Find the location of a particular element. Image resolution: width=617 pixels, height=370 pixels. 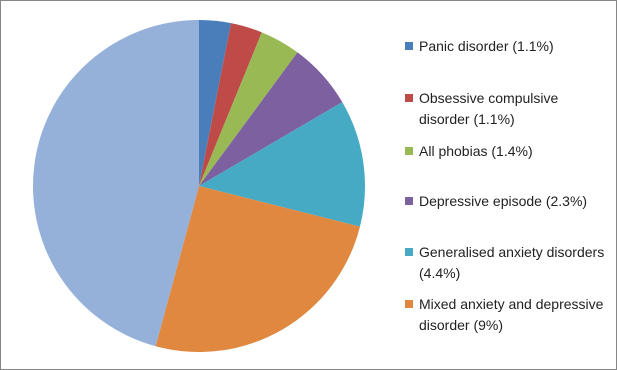

legend-label: Panic disorder (1.1%) is located at coordinates (486, 46).